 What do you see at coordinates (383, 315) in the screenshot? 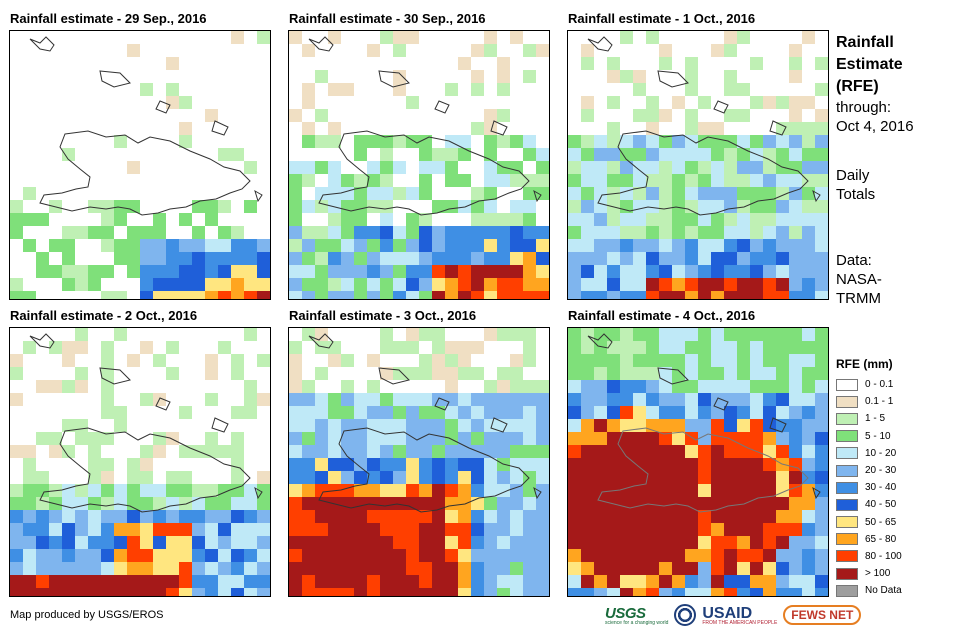
I see `panel-title-3-oct: Rainfall estimate - 3 Oct., 2016` at bounding box center [383, 315].